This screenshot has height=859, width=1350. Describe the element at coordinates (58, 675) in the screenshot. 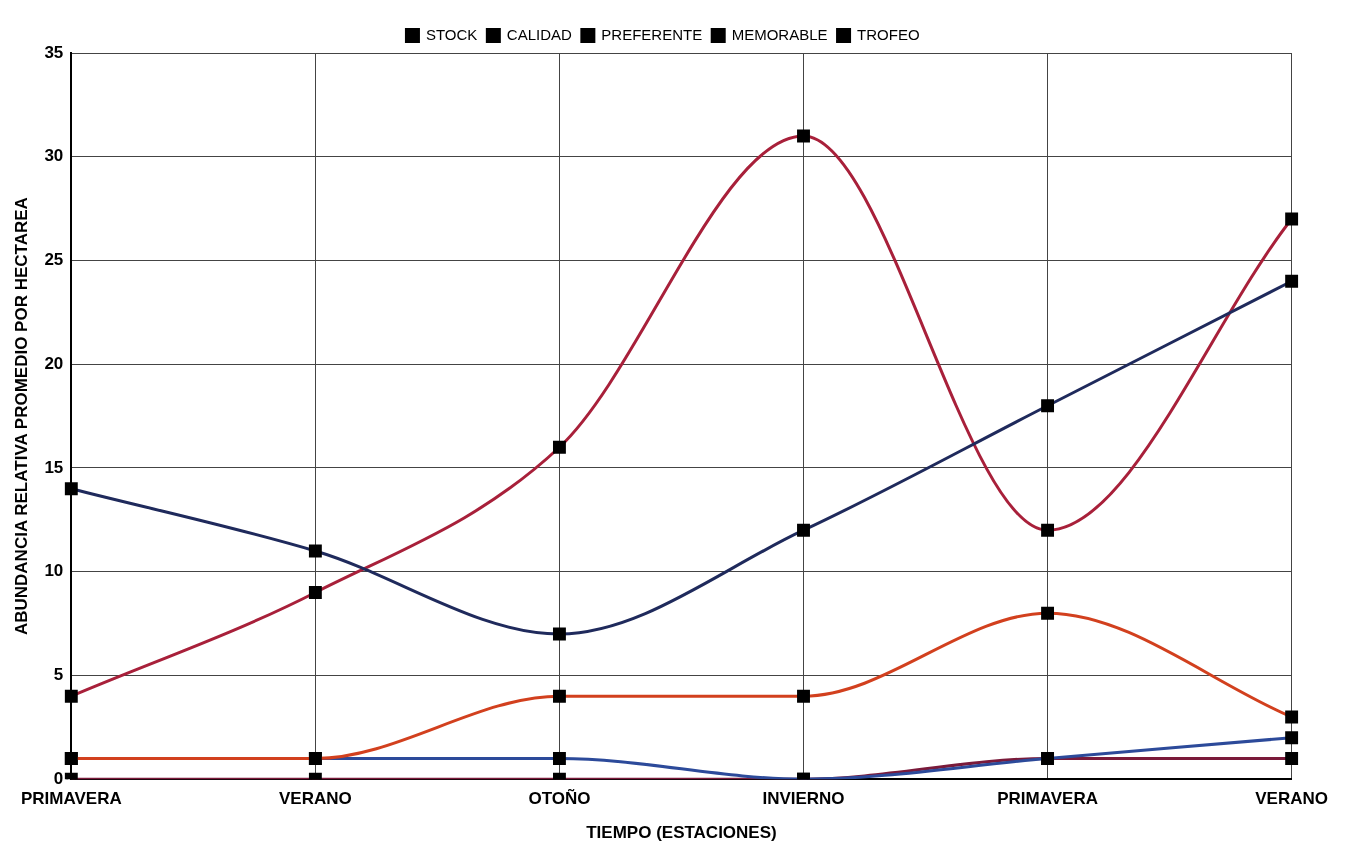

I see `y-tick-label: 5` at that location.